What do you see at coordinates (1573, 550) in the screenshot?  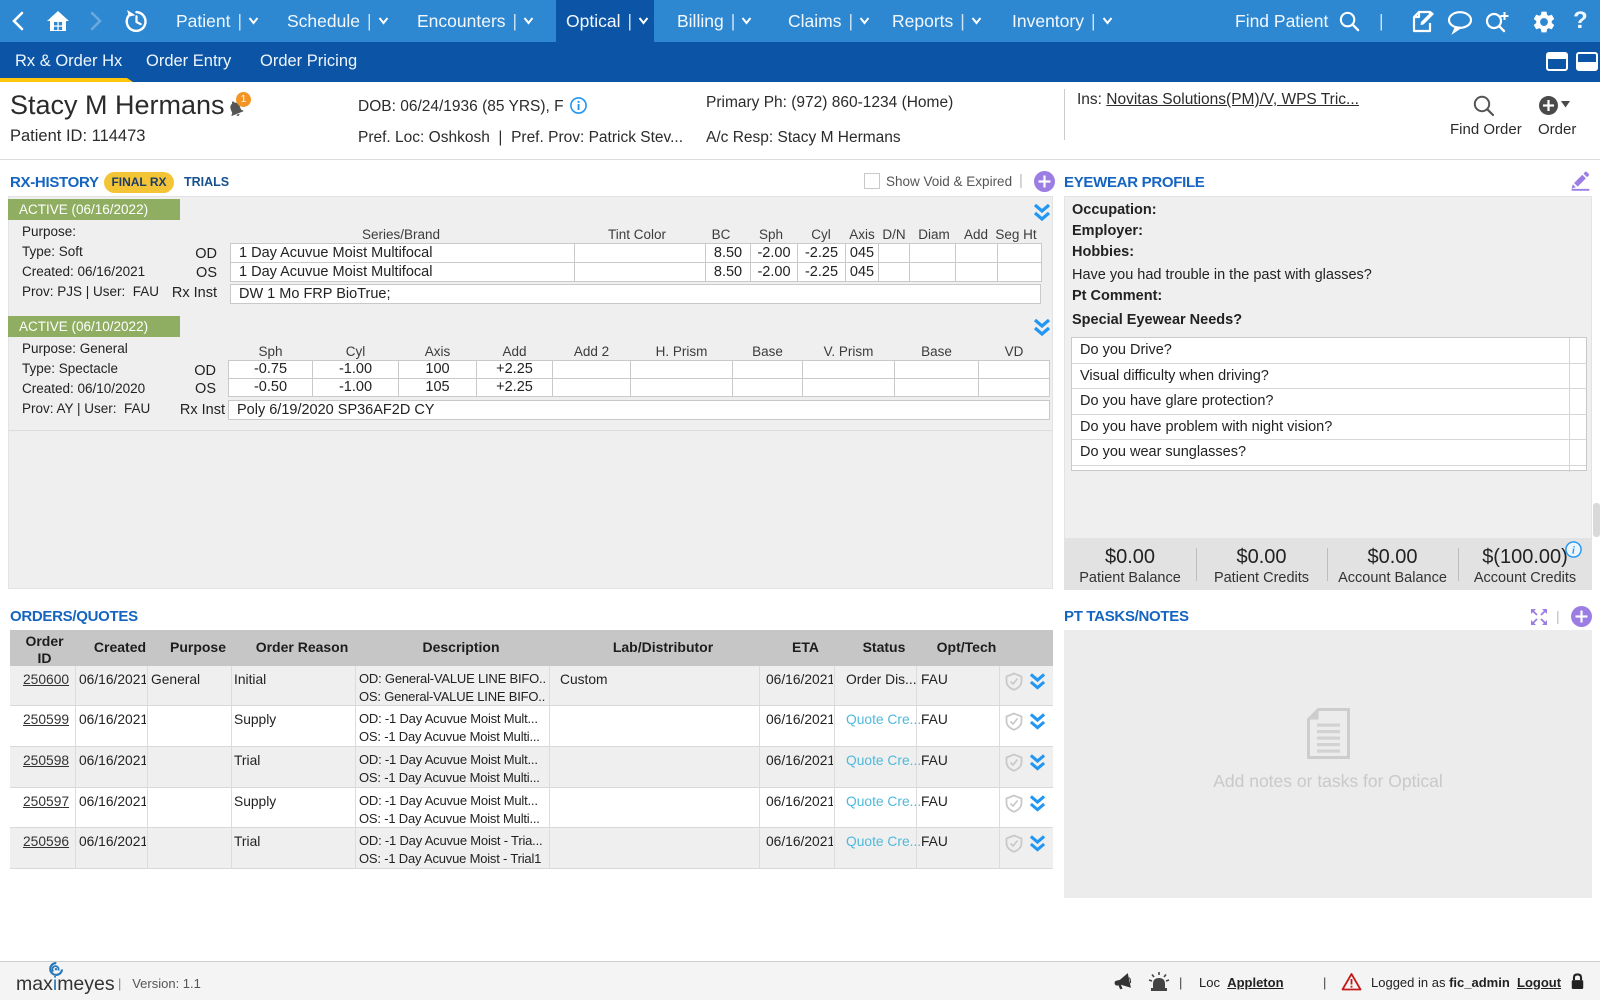 I see `svg-text: i` at bounding box center [1573, 550].